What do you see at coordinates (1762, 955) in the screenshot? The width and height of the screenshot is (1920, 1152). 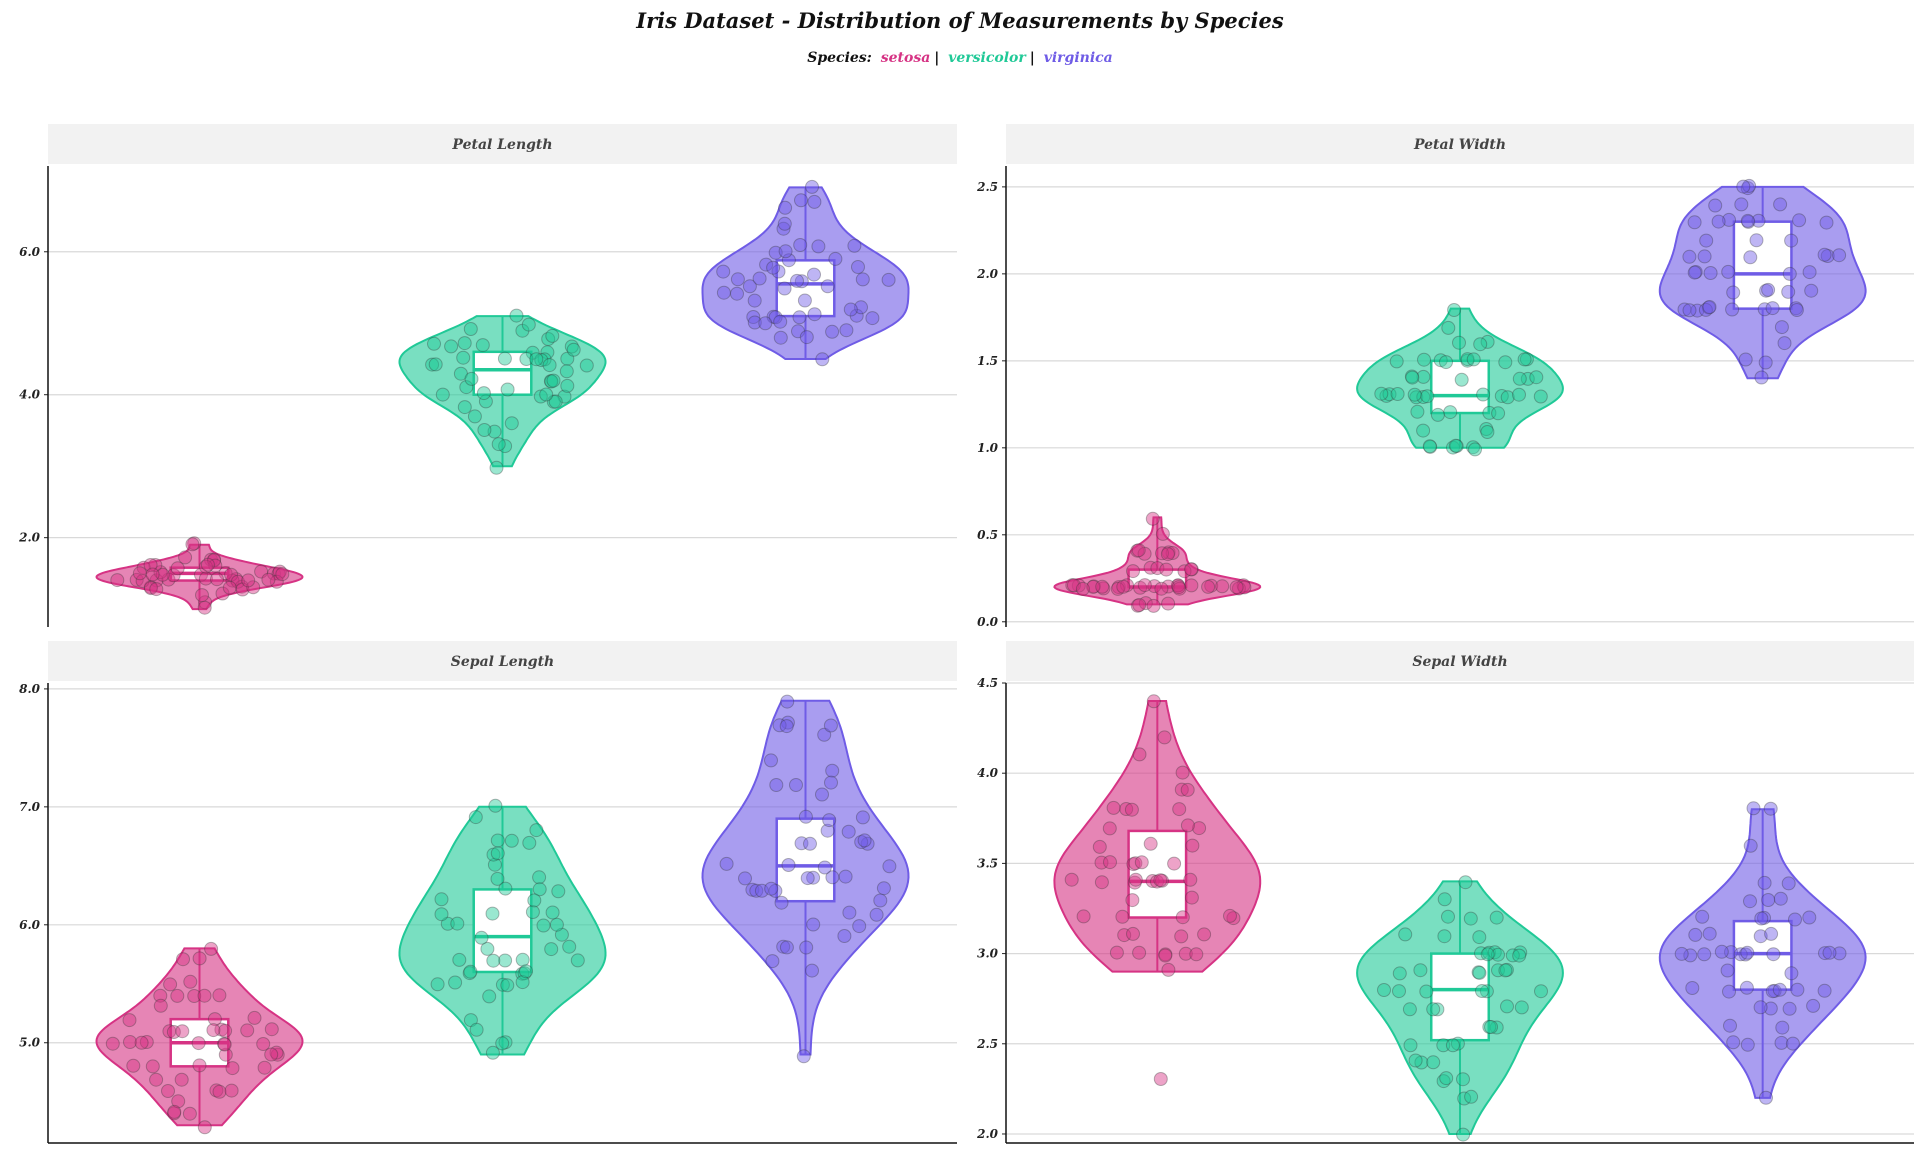 I see `box` at bounding box center [1762, 955].